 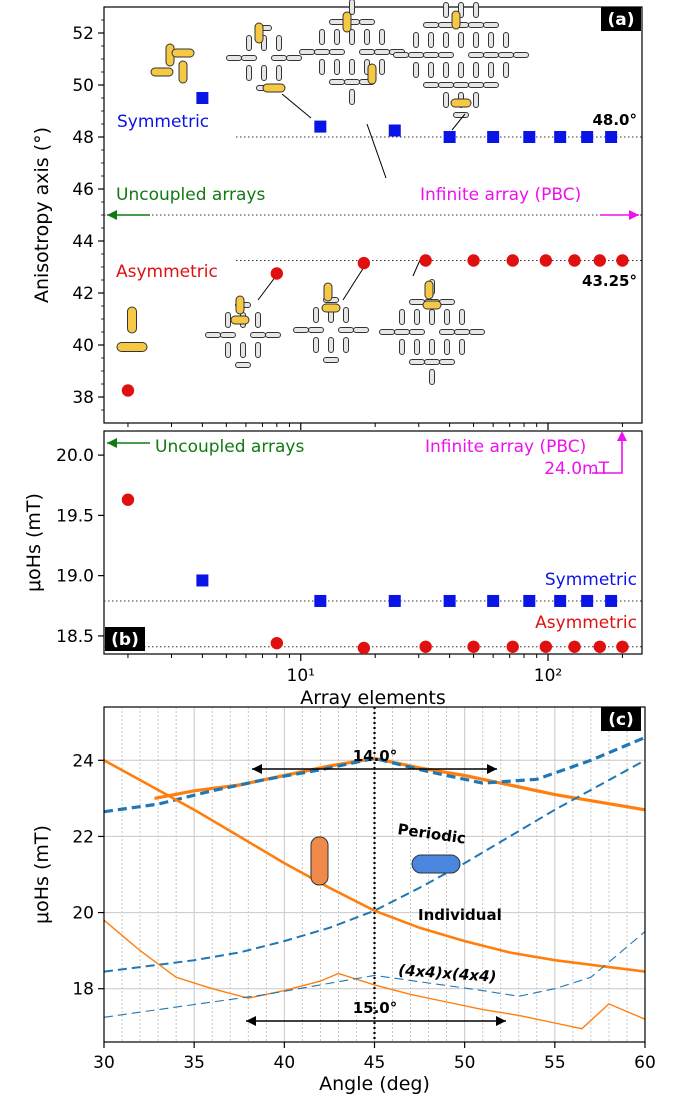 What do you see at coordinates (374, 1084) in the screenshot?
I see `panel-c-xlabel: Angle (deg)` at bounding box center [374, 1084].